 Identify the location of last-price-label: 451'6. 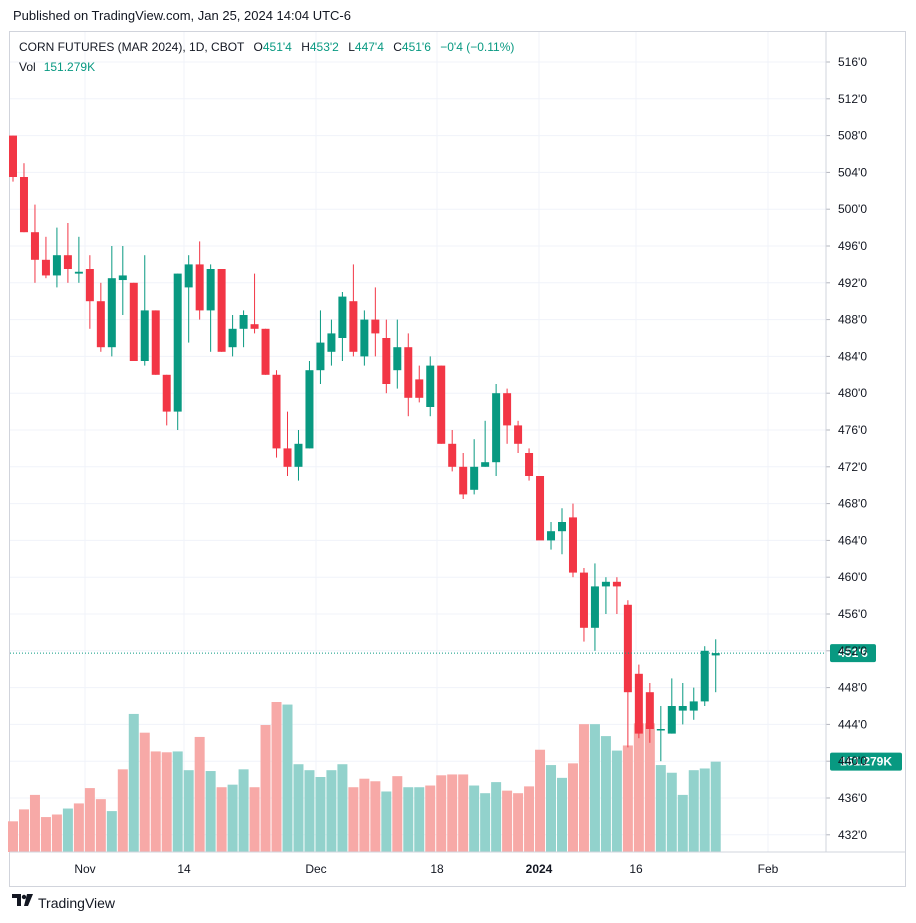
(853, 653).